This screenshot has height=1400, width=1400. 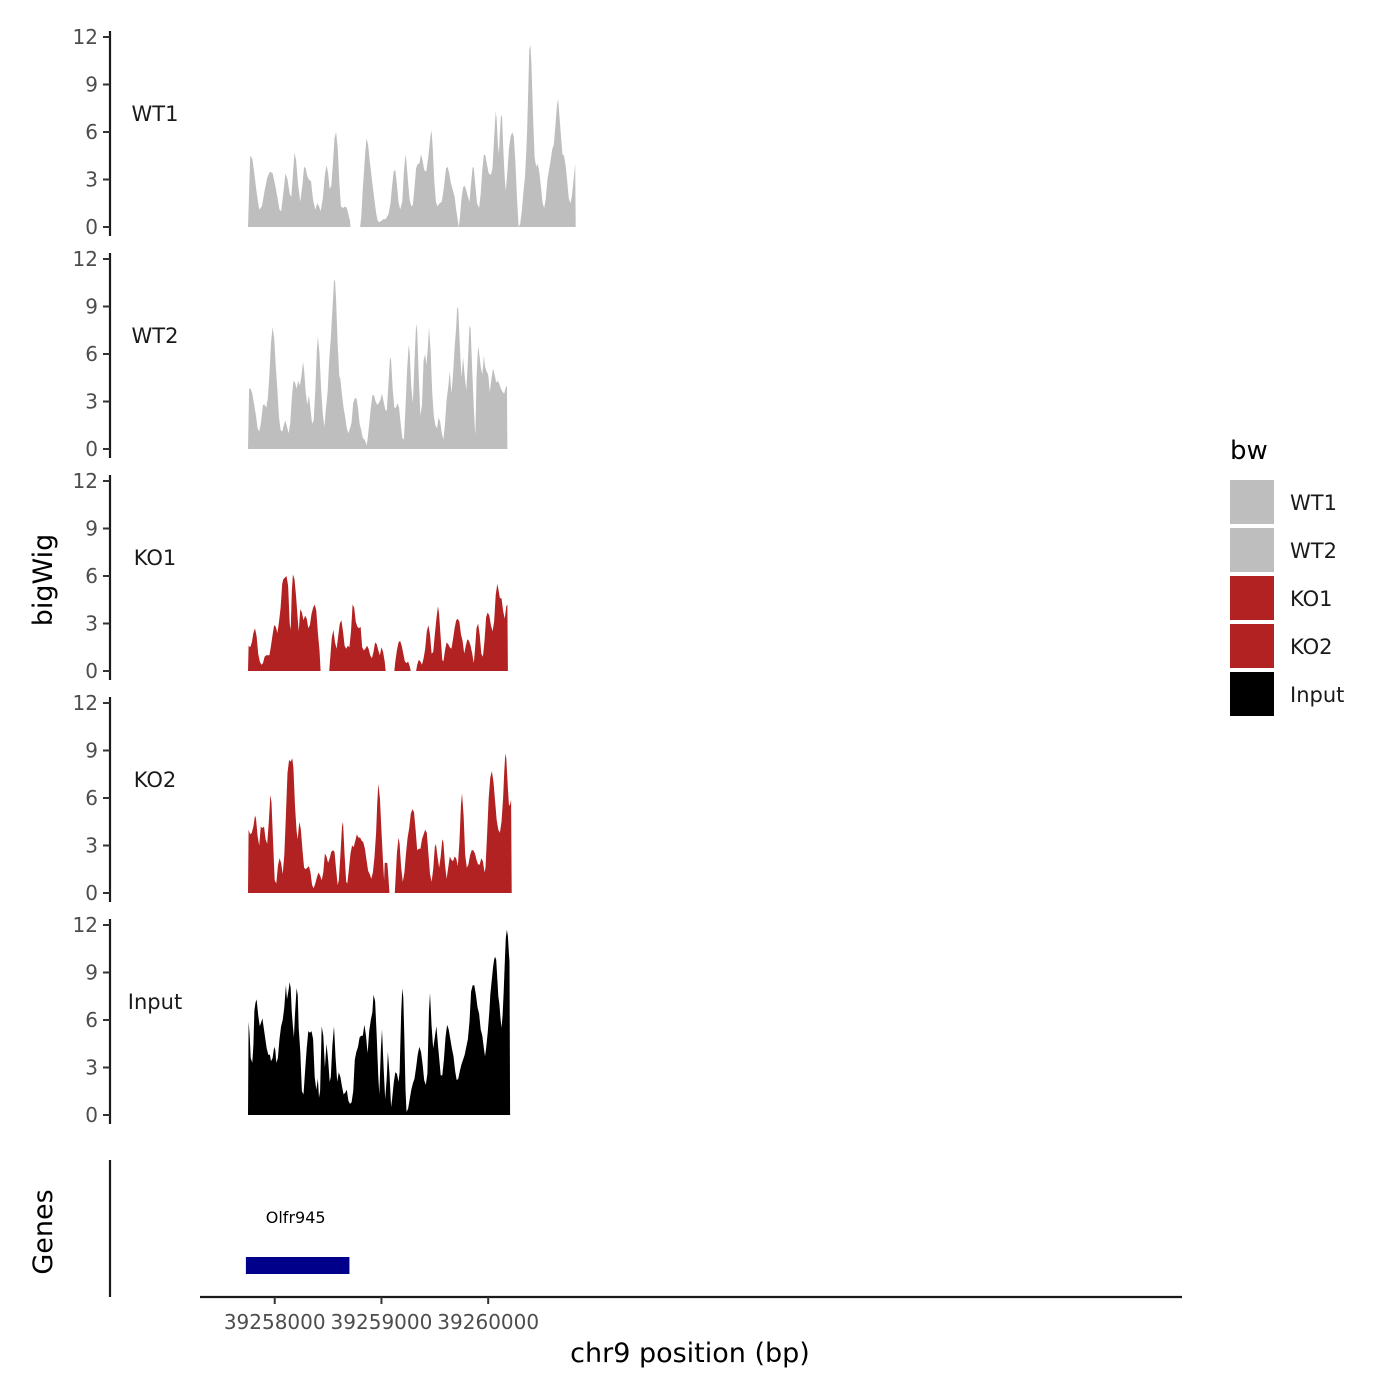 I want to click on y-tick-label-input-9: 9, so click(x=91, y=973).